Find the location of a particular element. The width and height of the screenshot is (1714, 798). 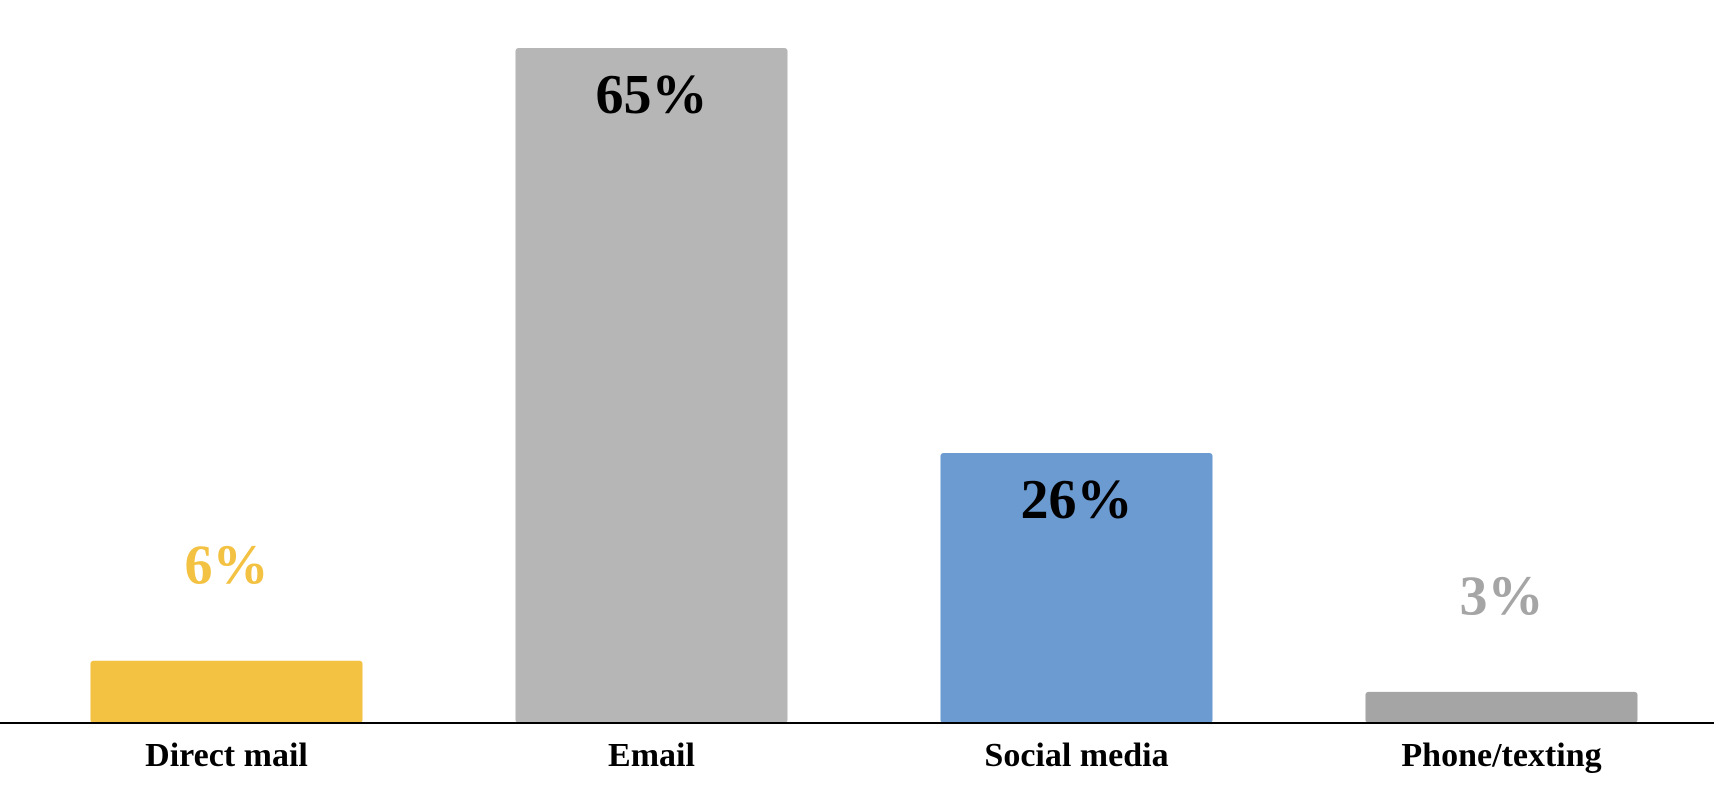

x-tick-label: Email is located at coordinates (651, 755).